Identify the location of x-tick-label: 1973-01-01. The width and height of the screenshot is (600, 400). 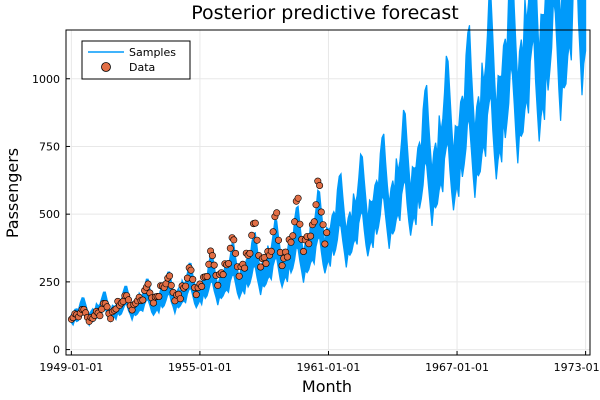
(577, 367).